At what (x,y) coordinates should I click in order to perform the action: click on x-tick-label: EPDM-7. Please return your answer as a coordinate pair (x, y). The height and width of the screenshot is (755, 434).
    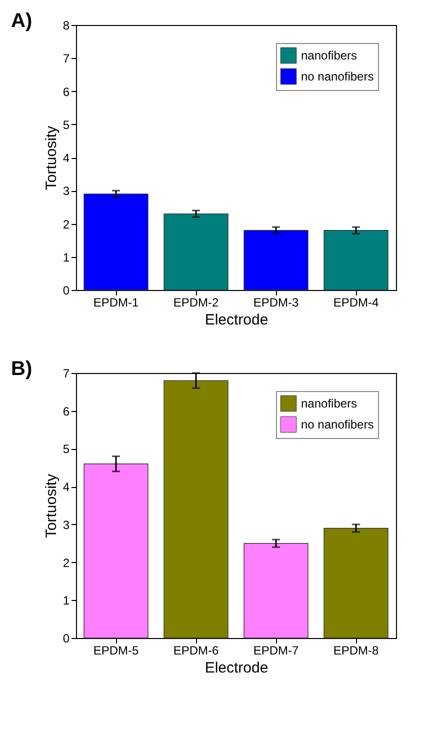
    Looking at the image, I should click on (276, 651).